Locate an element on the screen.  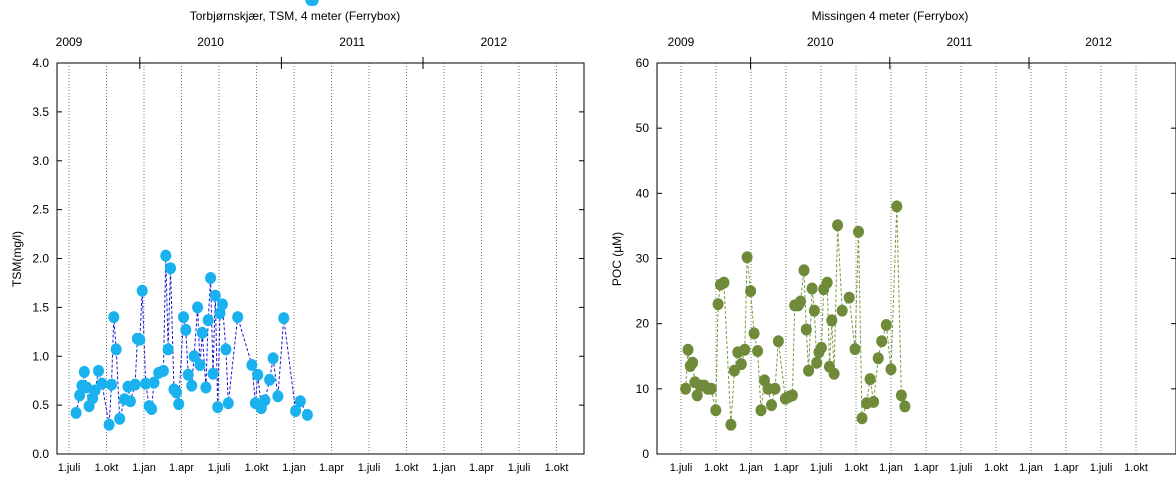
y-tick-label: 0.5 is located at coordinates (40, 405).